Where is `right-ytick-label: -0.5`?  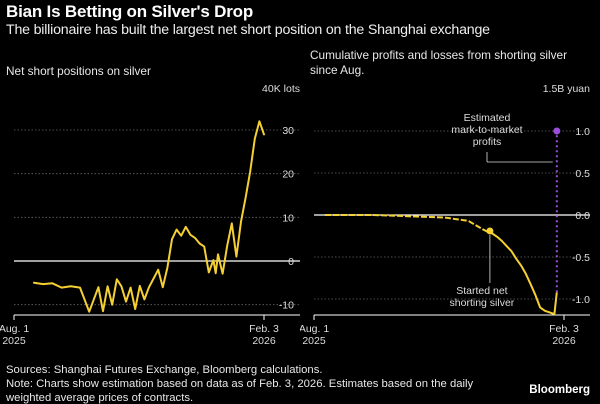 right-ytick-label: -0.5 is located at coordinates (581, 258).